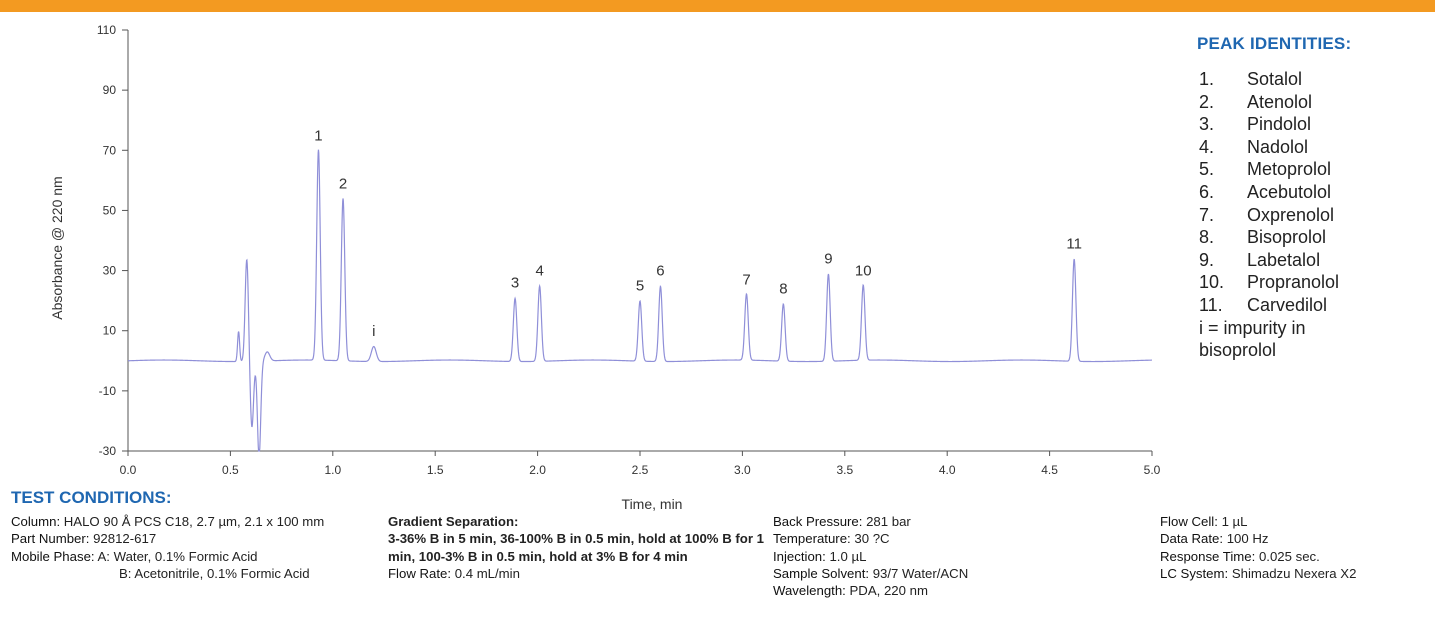 The image size is (1435, 628). I want to click on x-tick-label: 2.5, so click(640, 470).